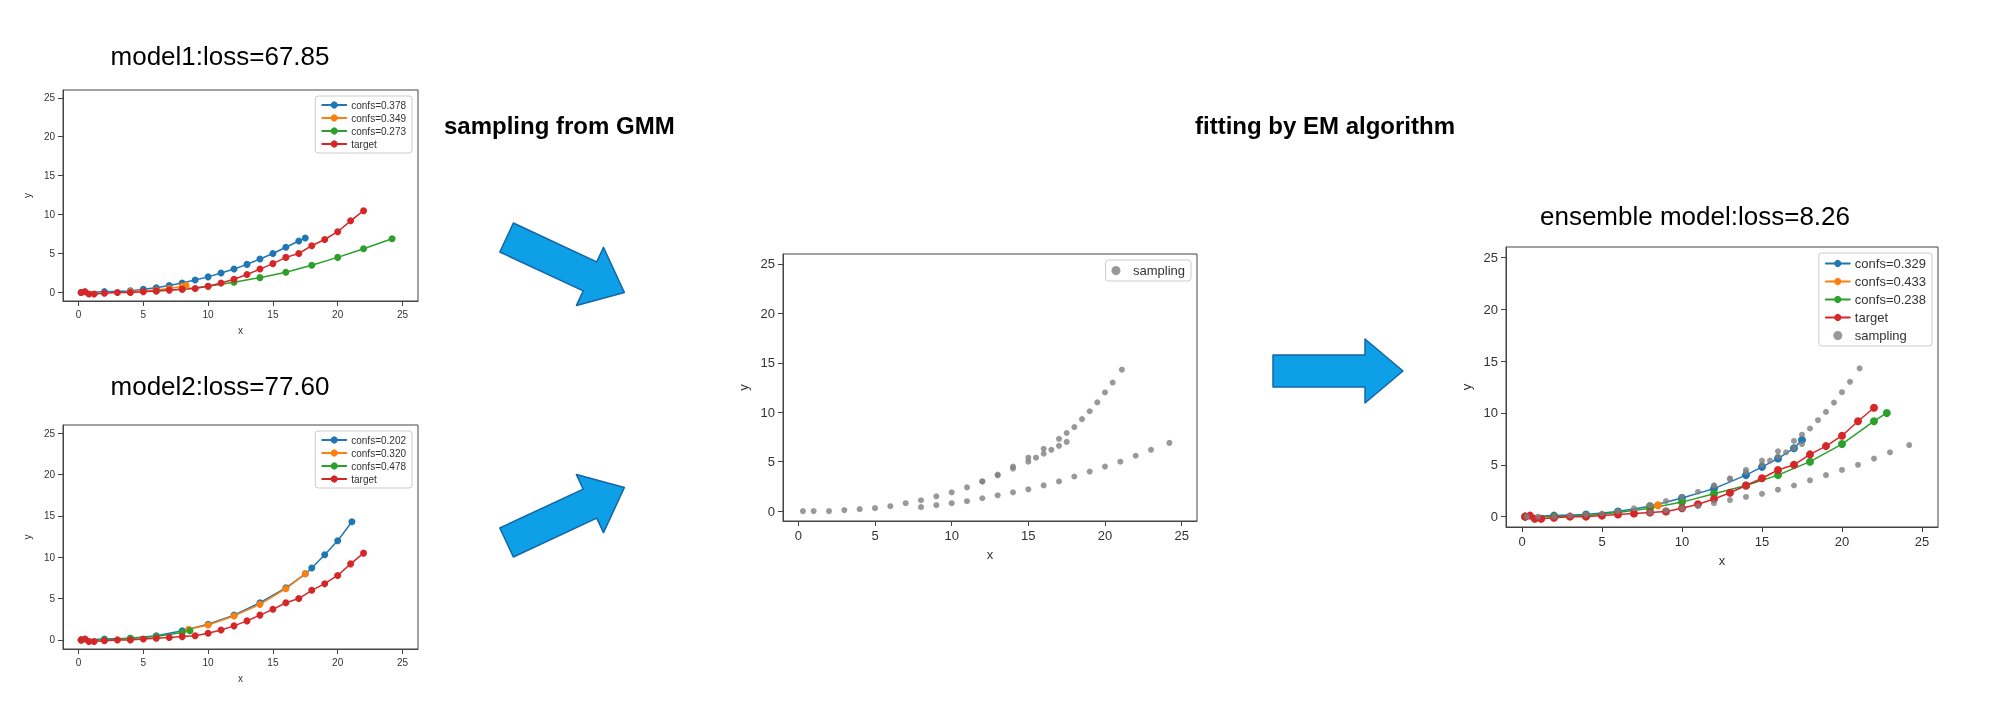 Image resolution: width=1999 pixels, height=721 pixels. What do you see at coordinates (379, 118) in the screenshot?
I see `legend-label: confs=0.349` at bounding box center [379, 118].